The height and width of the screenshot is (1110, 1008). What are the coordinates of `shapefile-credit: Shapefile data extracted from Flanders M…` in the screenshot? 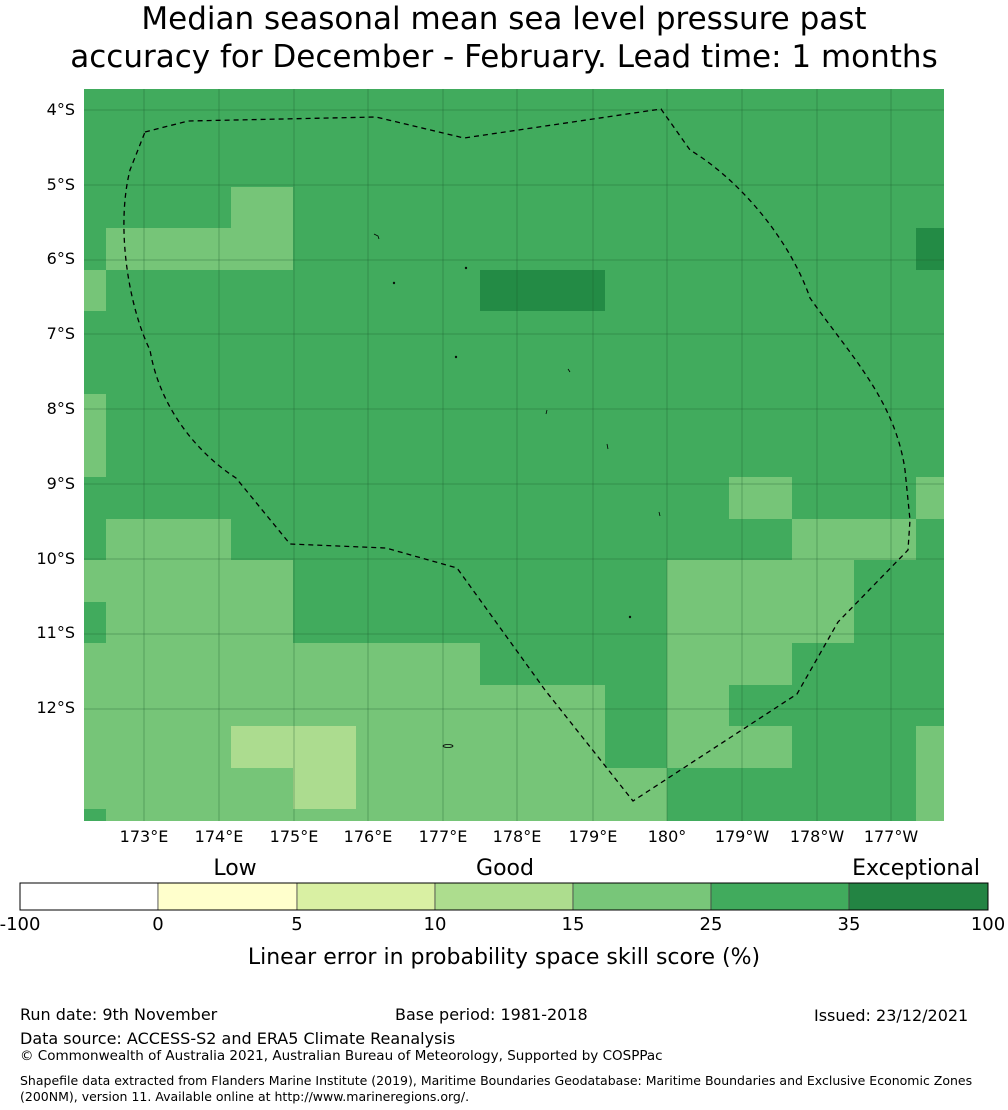 It's located at (496, 1088).